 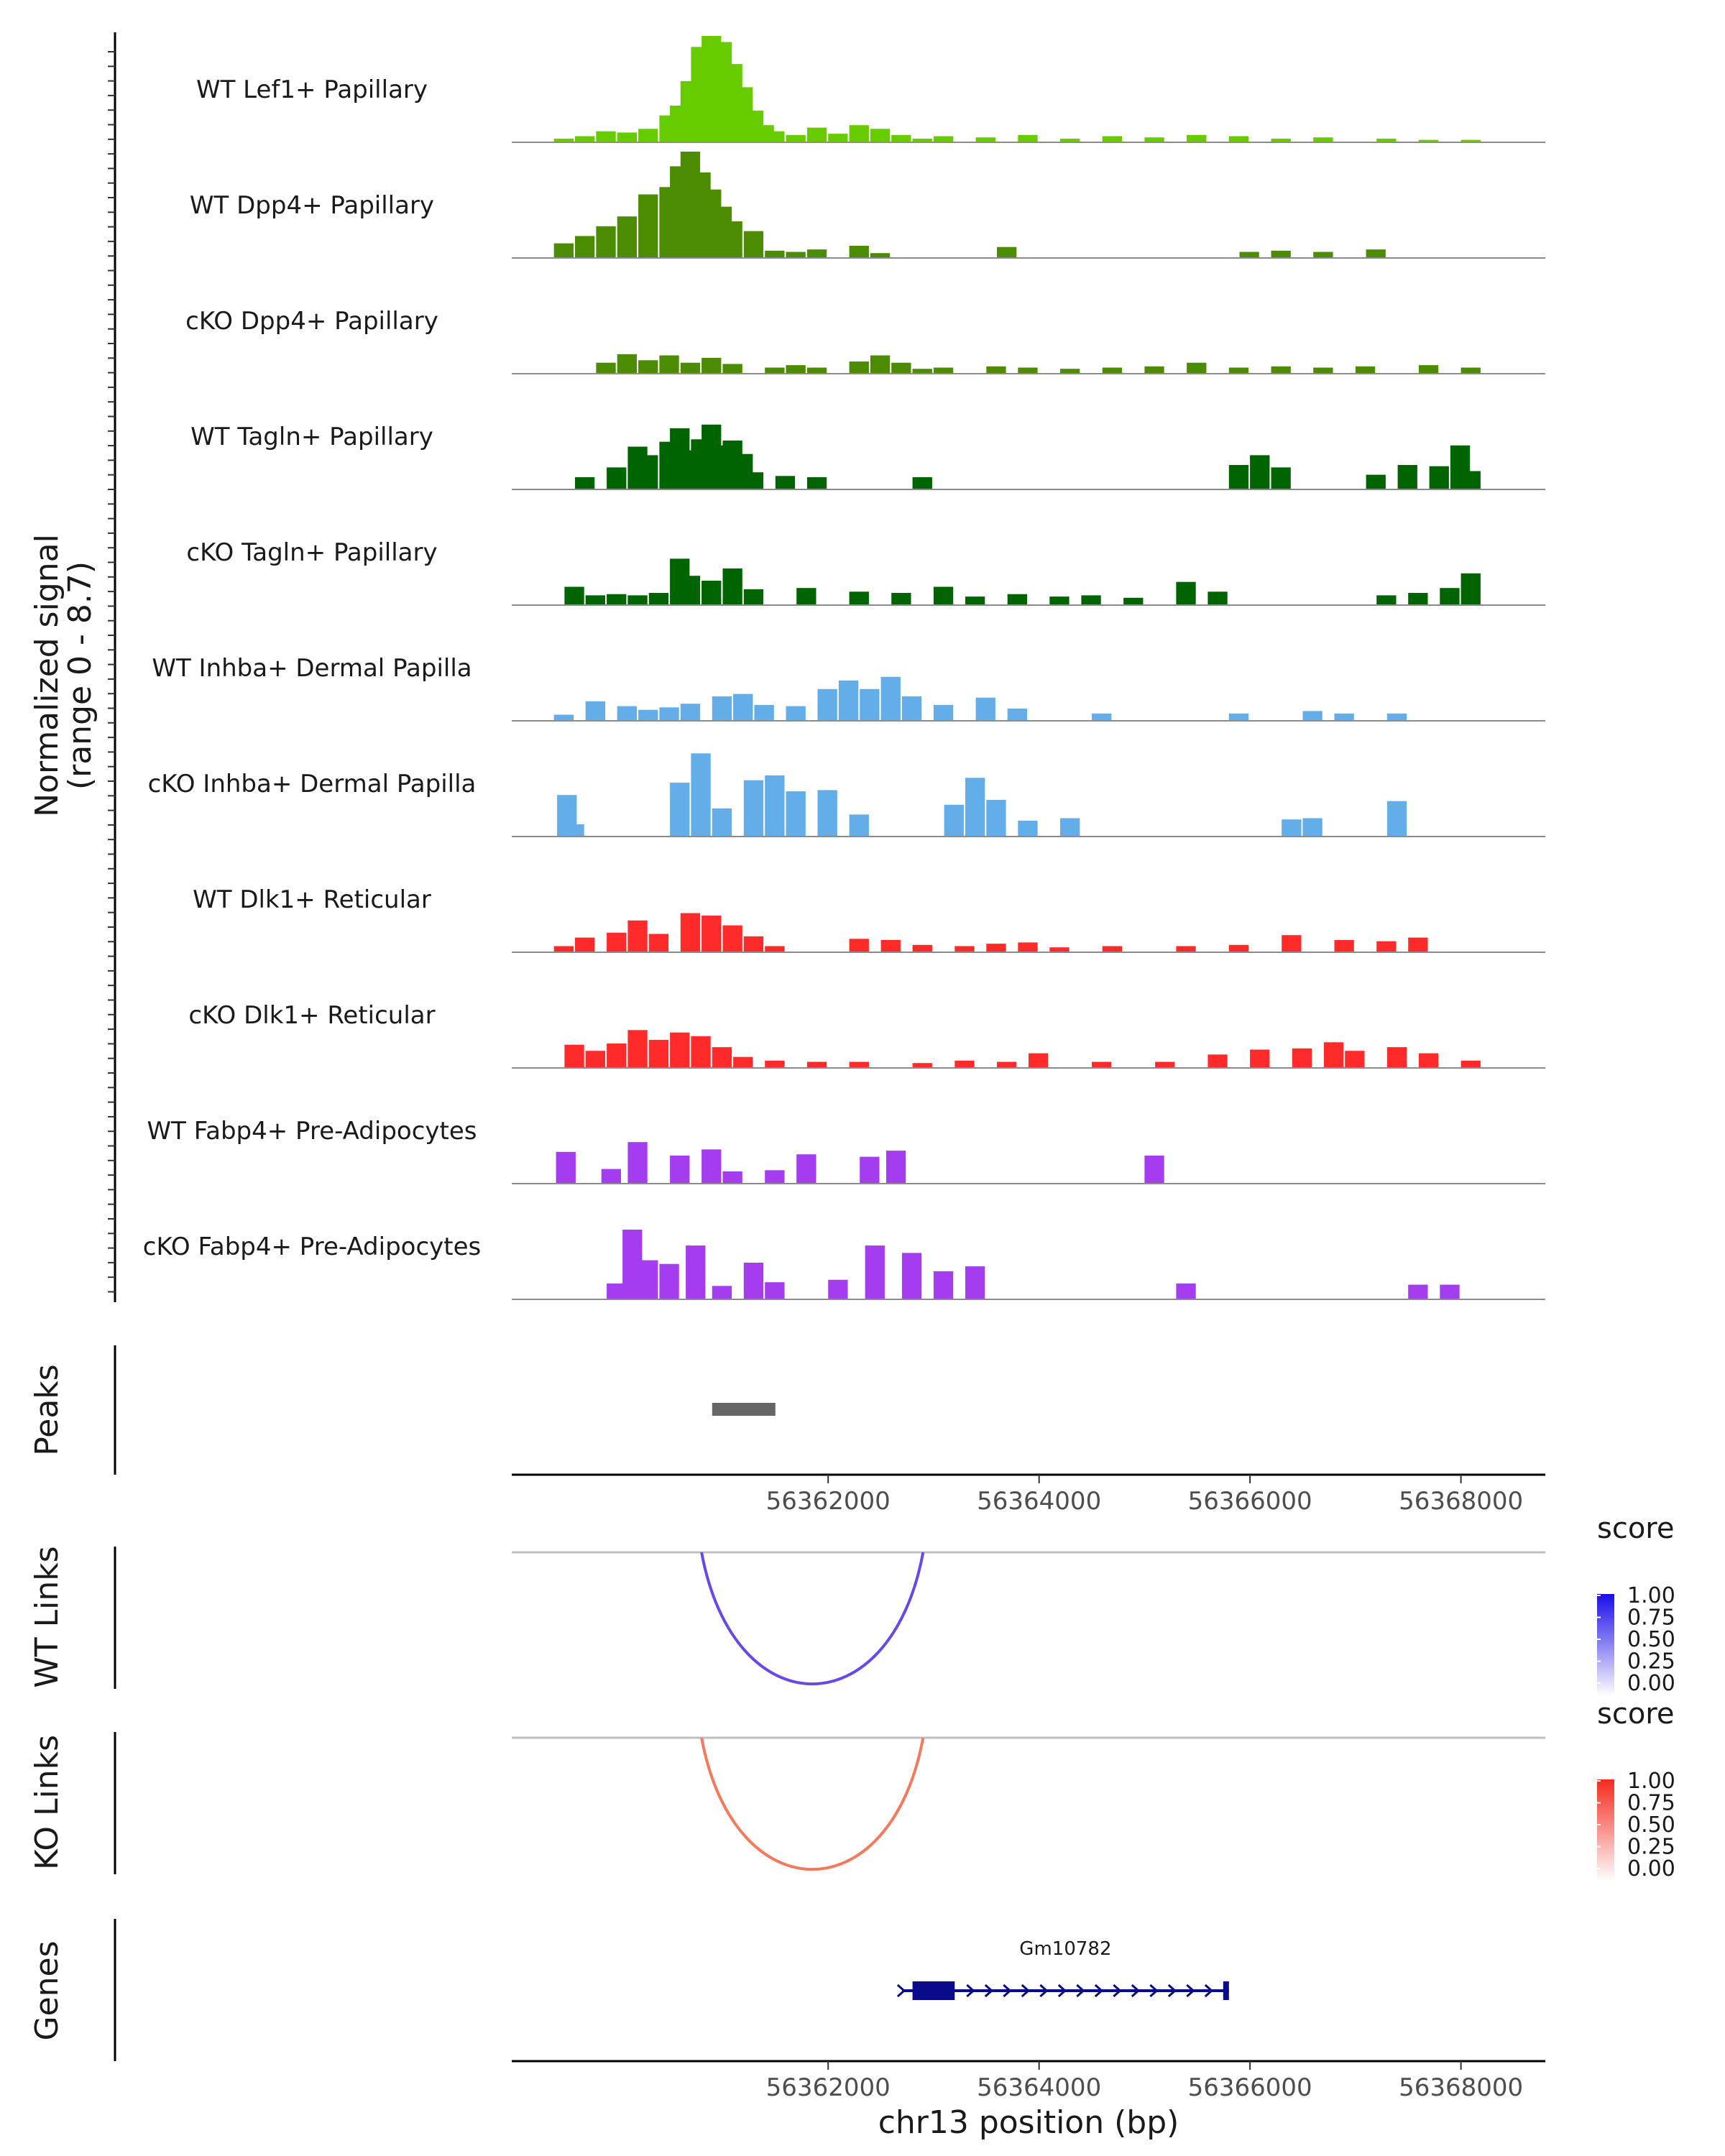 What do you see at coordinates (629, 1990) in the screenshot?
I see `genes-track: Genes Gm10782` at bounding box center [629, 1990].